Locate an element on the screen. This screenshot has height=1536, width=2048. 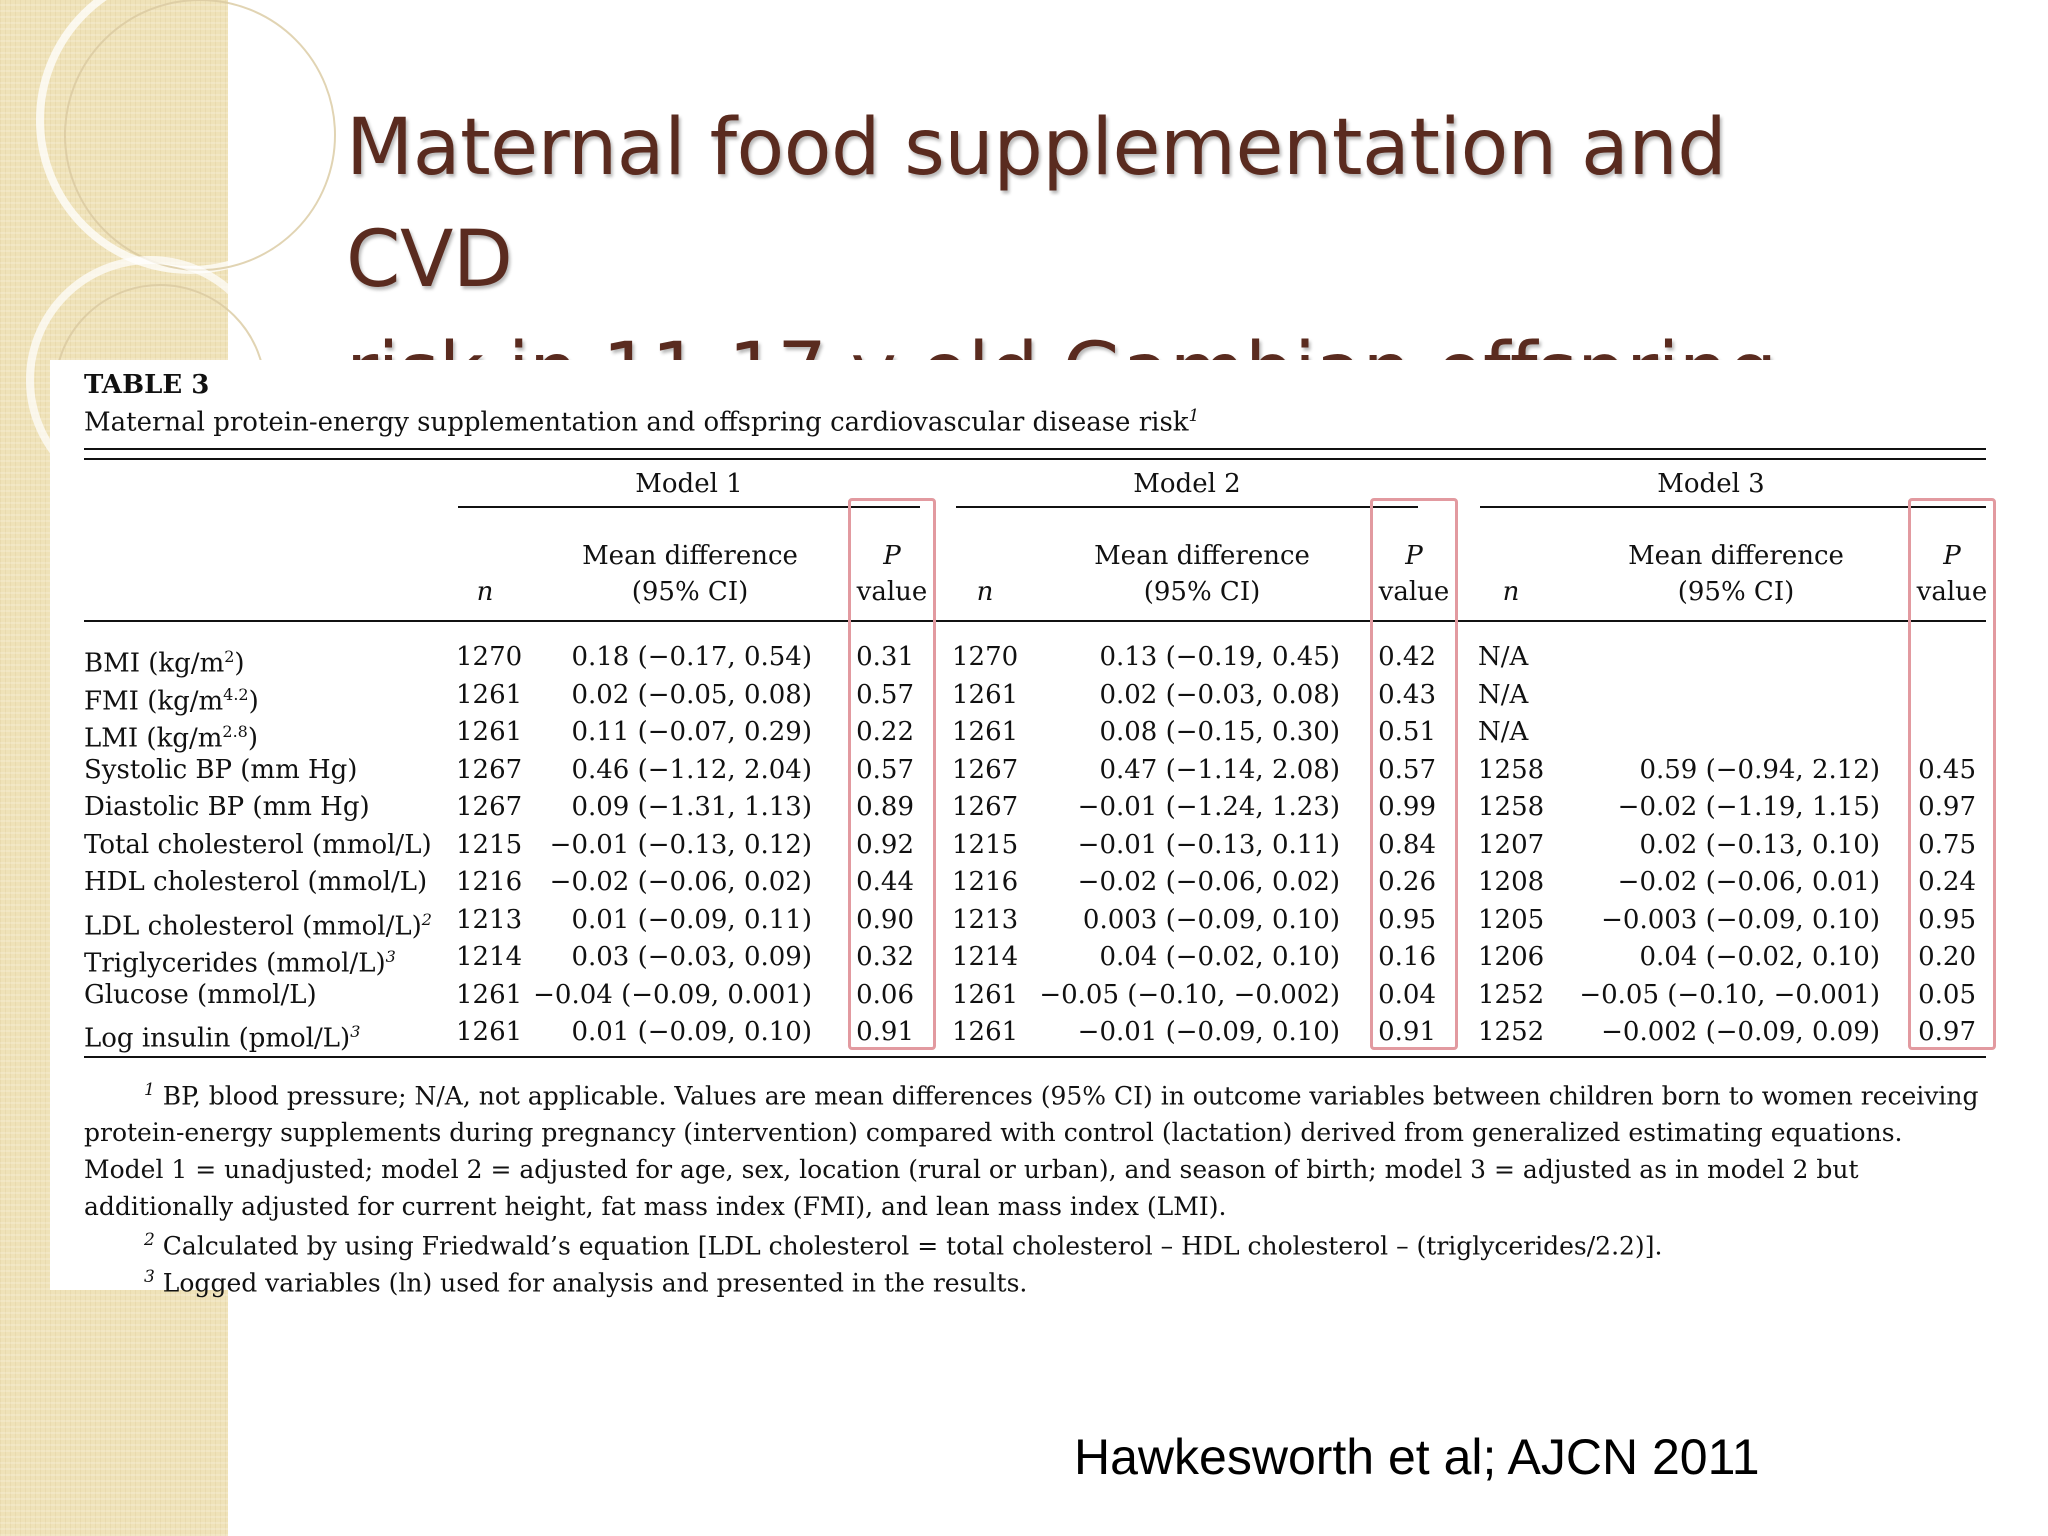
m2-p-value-cell: 0.04 is located at coordinates (1407, 994).